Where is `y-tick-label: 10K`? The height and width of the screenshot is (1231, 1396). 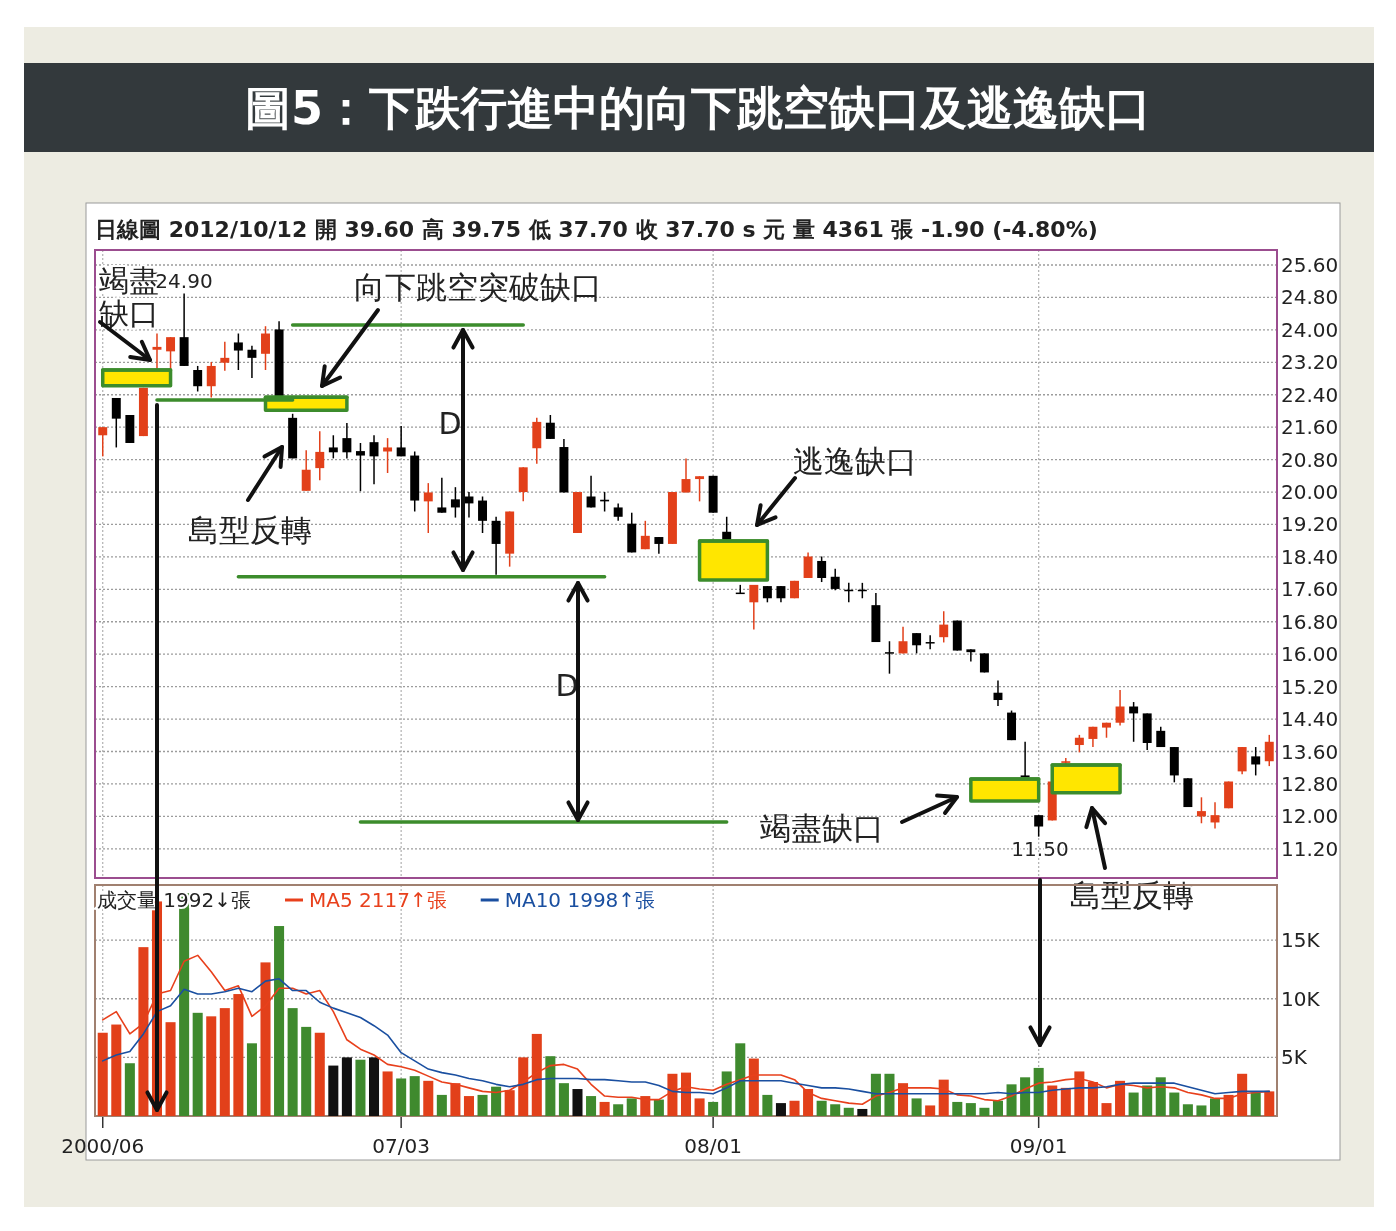
y-tick-label: 10K is located at coordinates (1301, 998).